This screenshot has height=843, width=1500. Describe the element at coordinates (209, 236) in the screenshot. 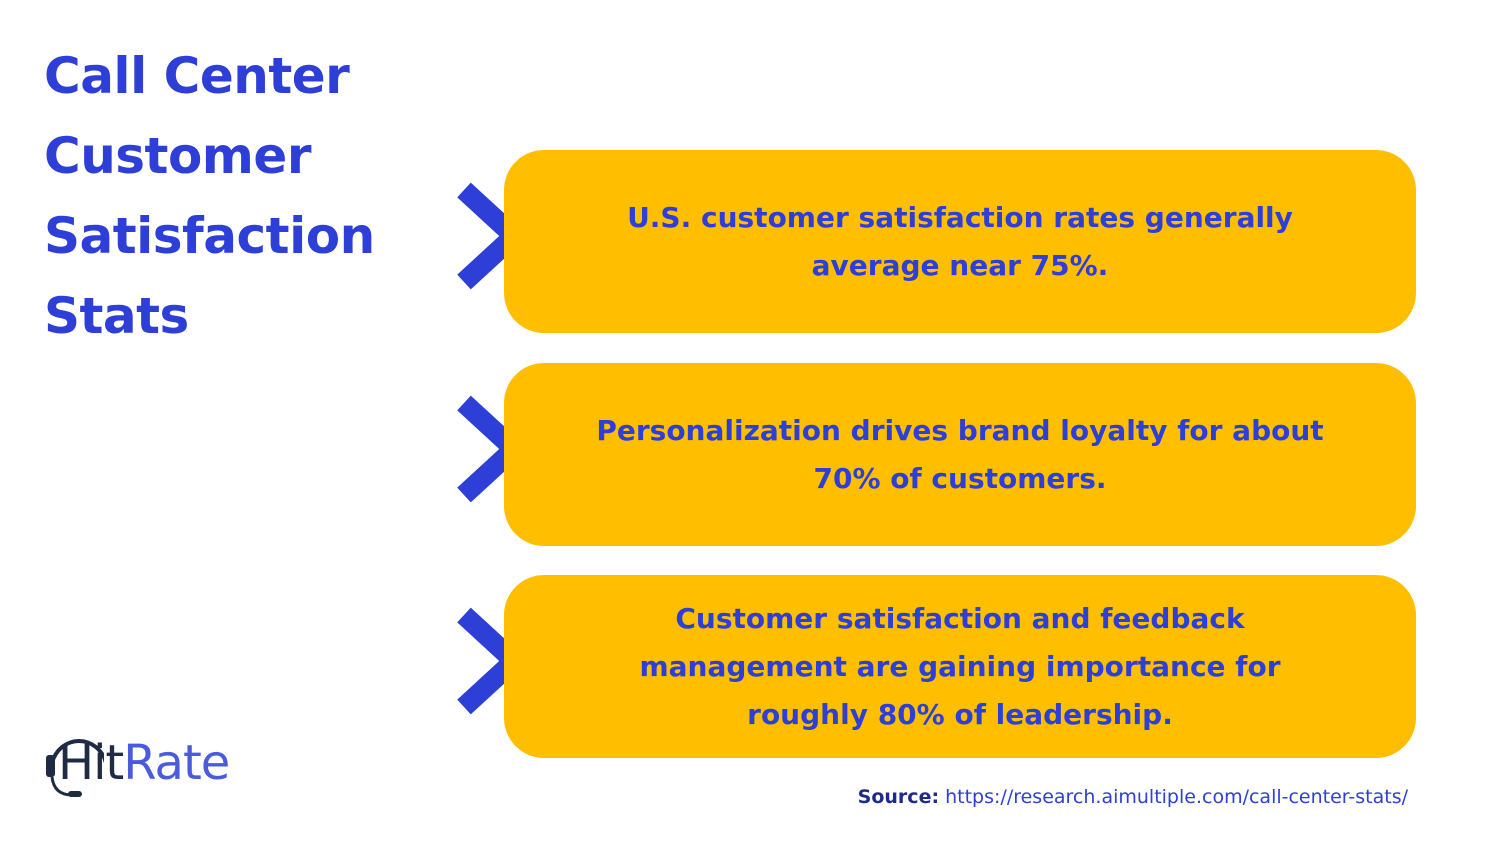

I see `title-line: Satisfaction` at that location.